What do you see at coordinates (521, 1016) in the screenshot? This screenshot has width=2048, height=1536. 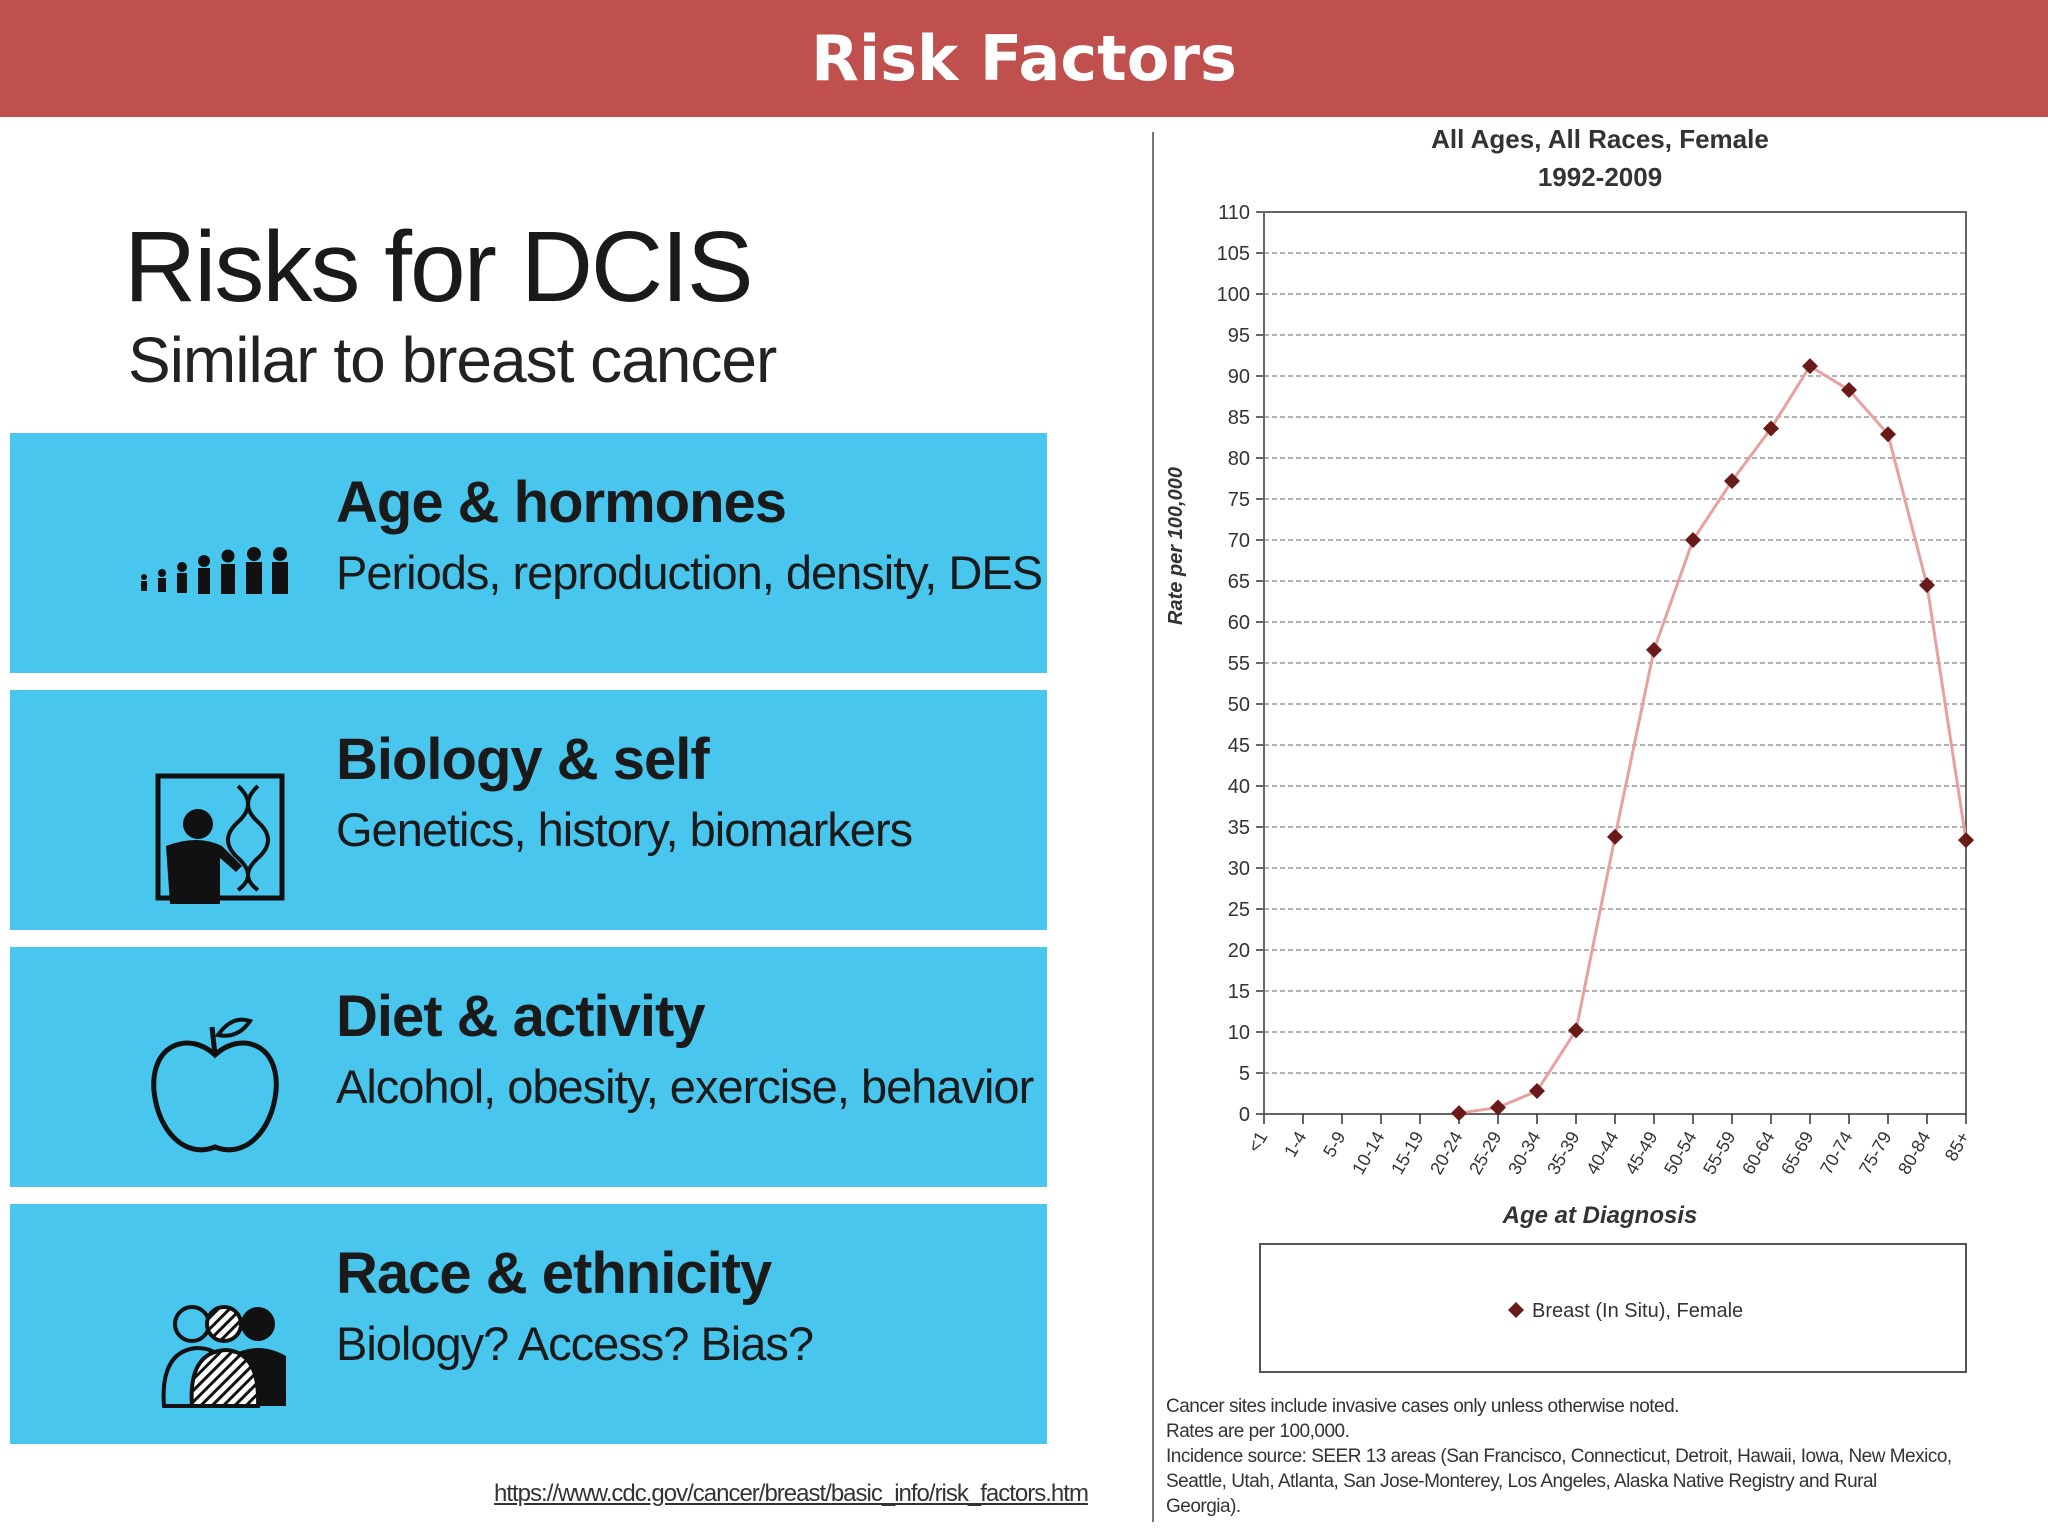 I see `panel-title: Diet & activity` at bounding box center [521, 1016].